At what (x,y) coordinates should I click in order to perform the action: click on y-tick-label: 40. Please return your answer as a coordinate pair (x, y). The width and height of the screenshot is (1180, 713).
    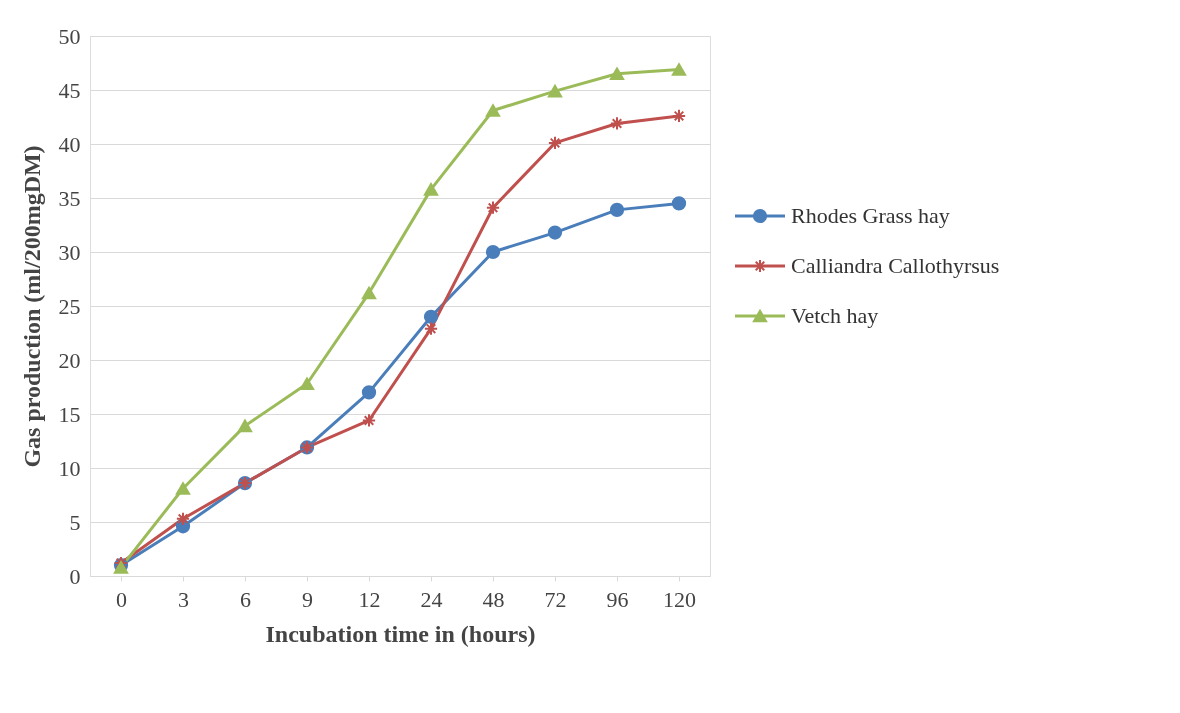
    Looking at the image, I should click on (69, 144).